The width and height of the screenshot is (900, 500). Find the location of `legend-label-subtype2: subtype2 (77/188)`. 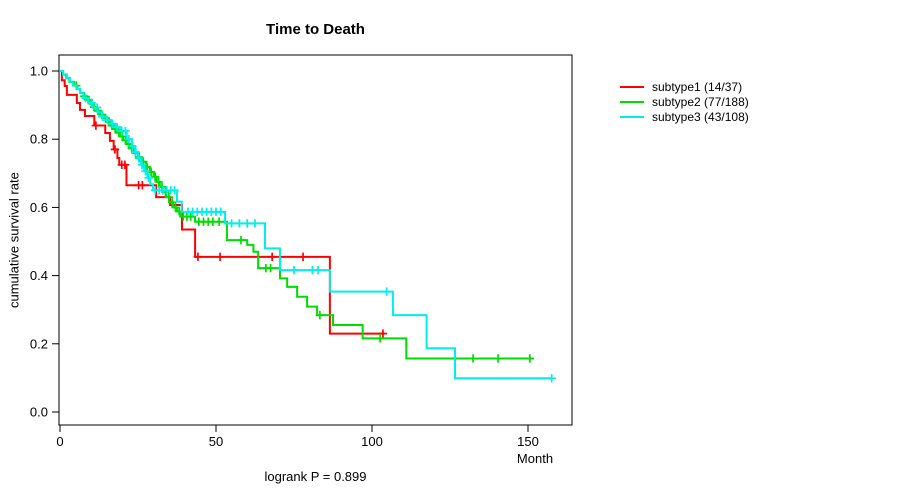

legend-label-subtype2: subtype2 (77/188) is located at coordinates (700, 101).